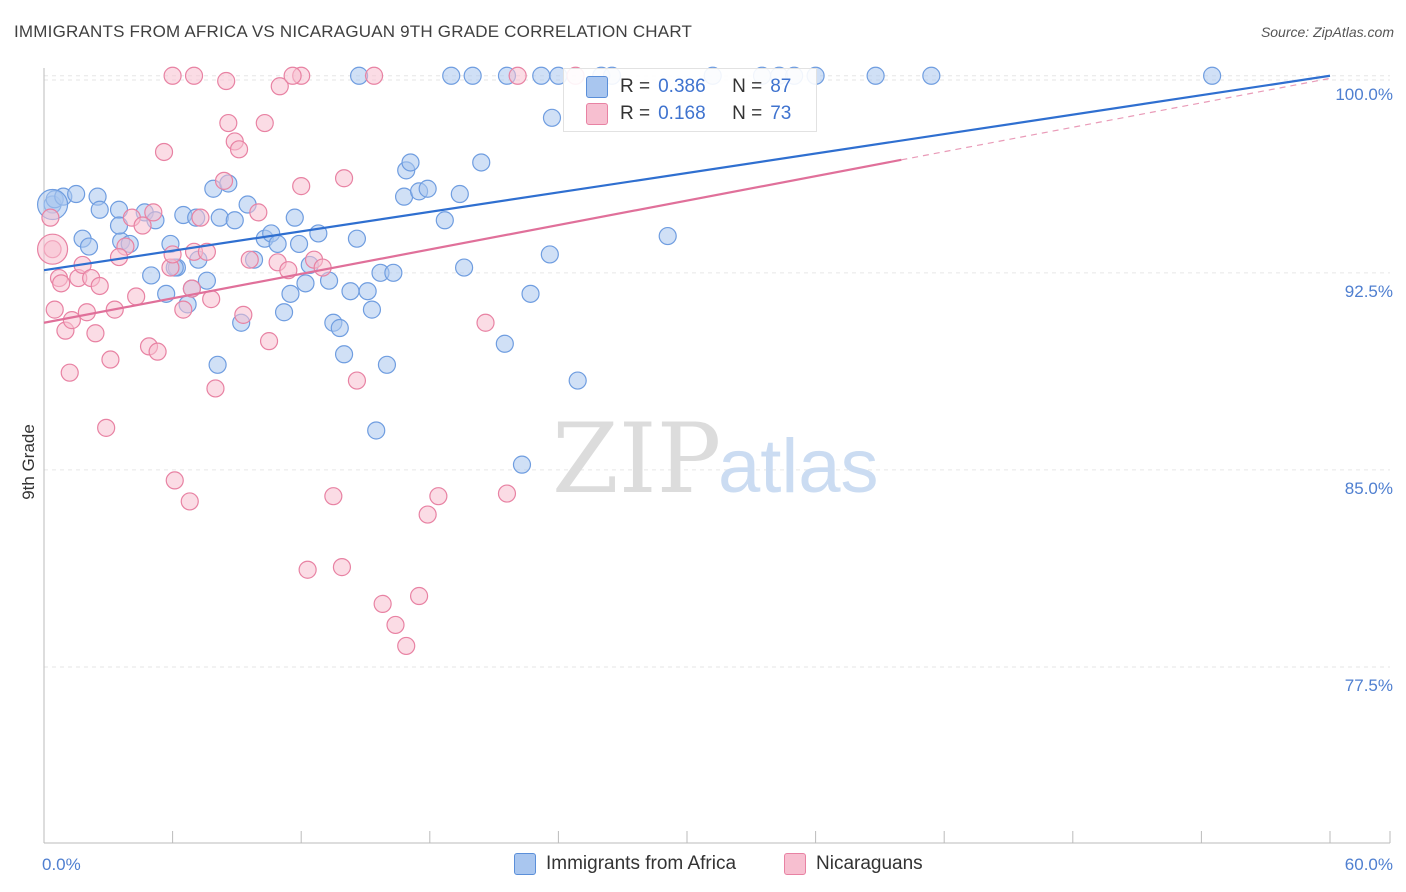  What do you see at coordinates (61, 864) in the screenshot?
I see `x-tick-label-min: 0.0%` at bounding box center [61, 864].